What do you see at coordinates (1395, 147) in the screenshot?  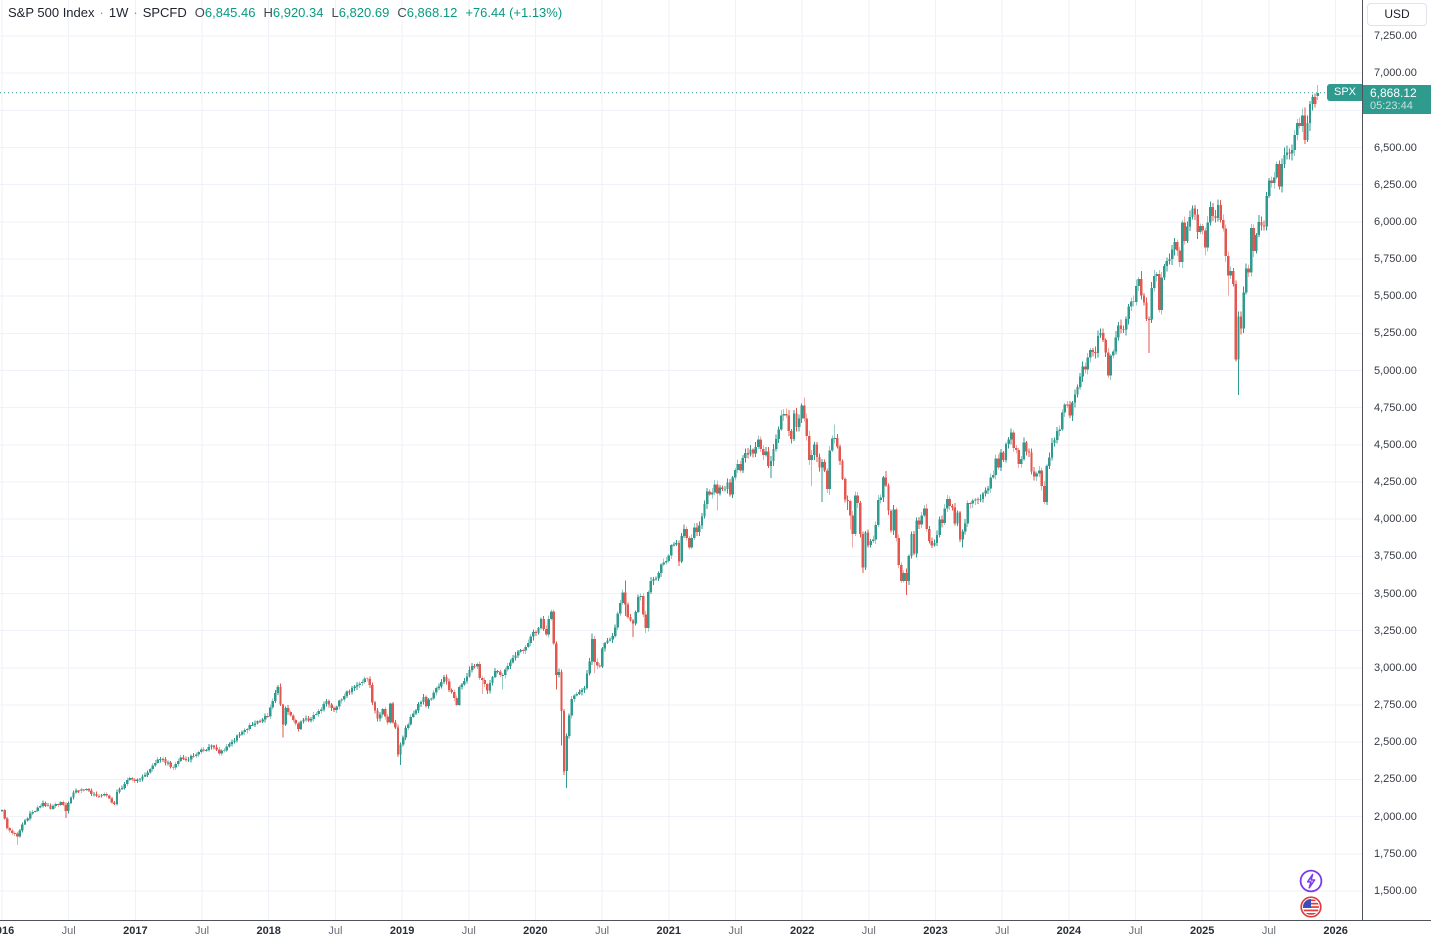 I see `price-tick-label: 6,500.00` at bounding box center [1395, 147].